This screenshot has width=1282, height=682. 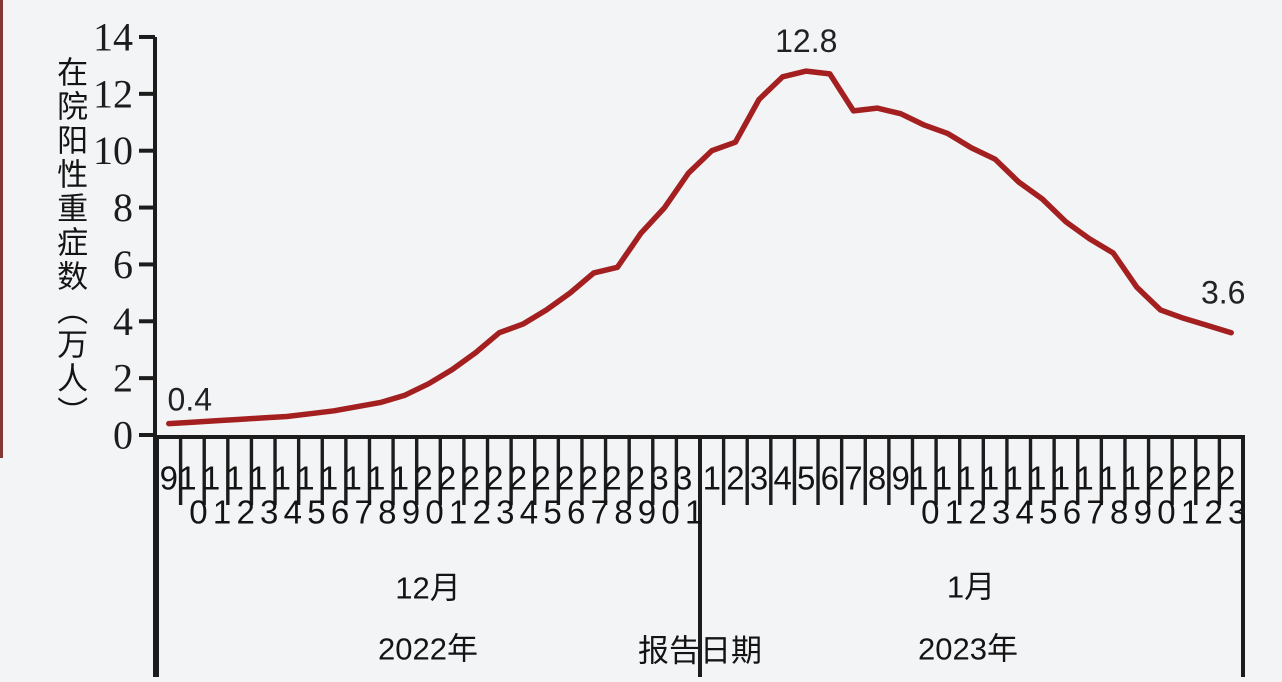 What do you see at coordinates (759, 478) in the screenshot?
I see `x-day-label: 3` at bounding box center [759, 478].